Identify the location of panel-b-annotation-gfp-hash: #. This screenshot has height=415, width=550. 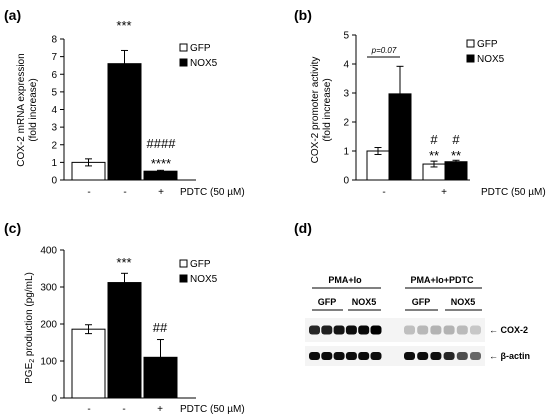
(434, 139).